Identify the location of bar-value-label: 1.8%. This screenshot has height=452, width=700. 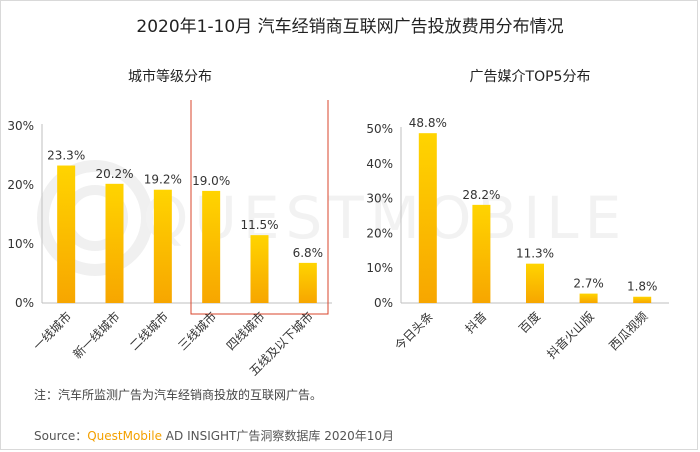
(642, 287).